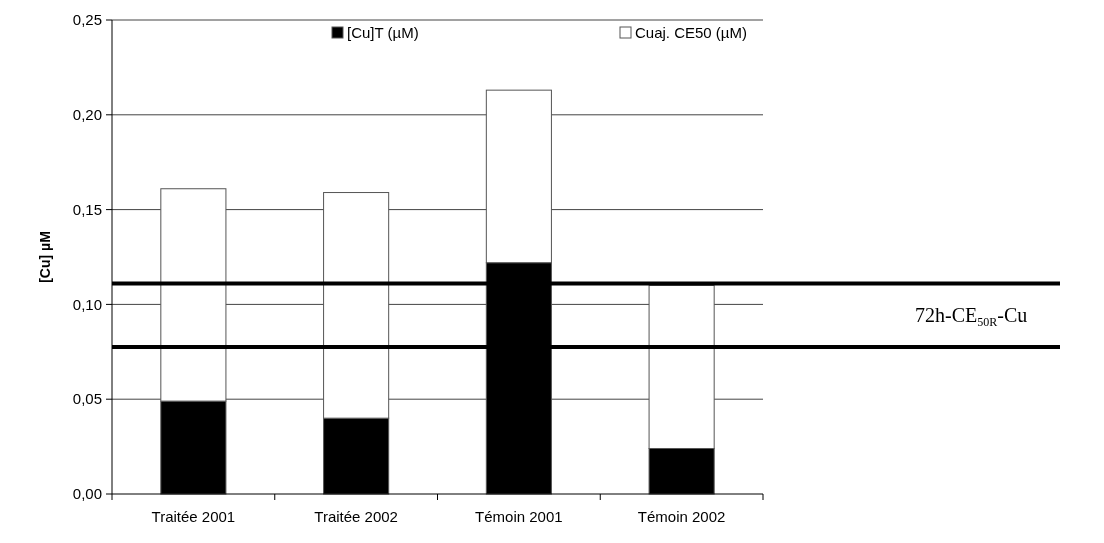 The width and height of the screenshot is (1104, 543). What do you see at coordinates (356, 516) in the screenshot?
I see `x-tick-label: Traitée 2002` at bounding box center [356, 516].